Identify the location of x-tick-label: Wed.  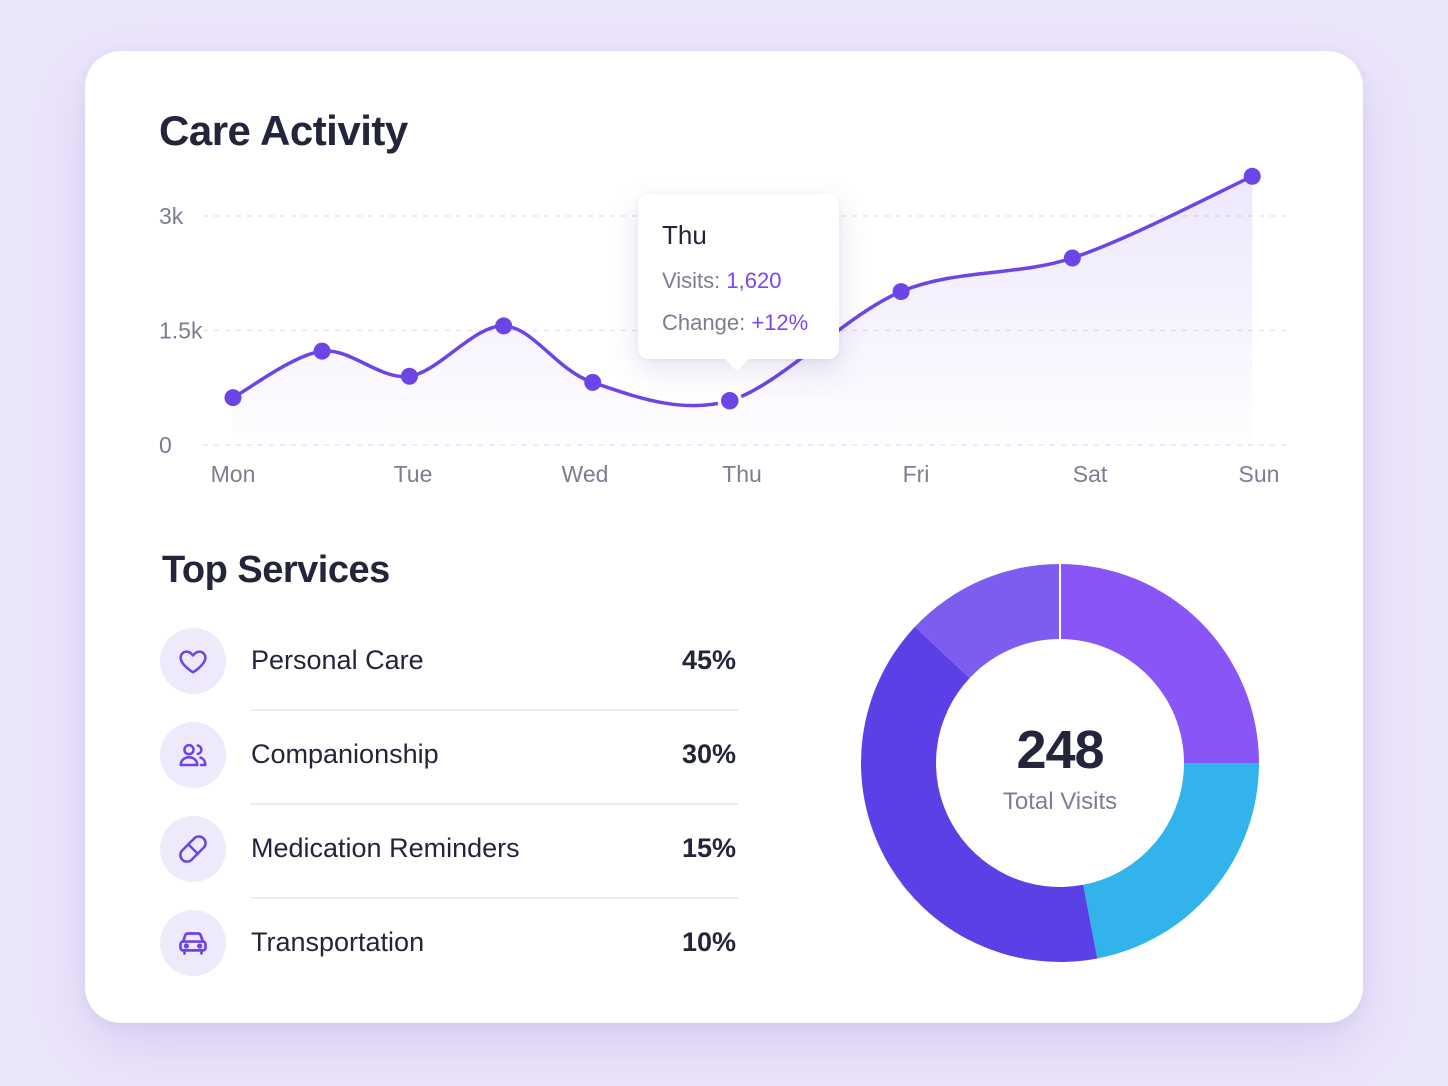
(585, 474).